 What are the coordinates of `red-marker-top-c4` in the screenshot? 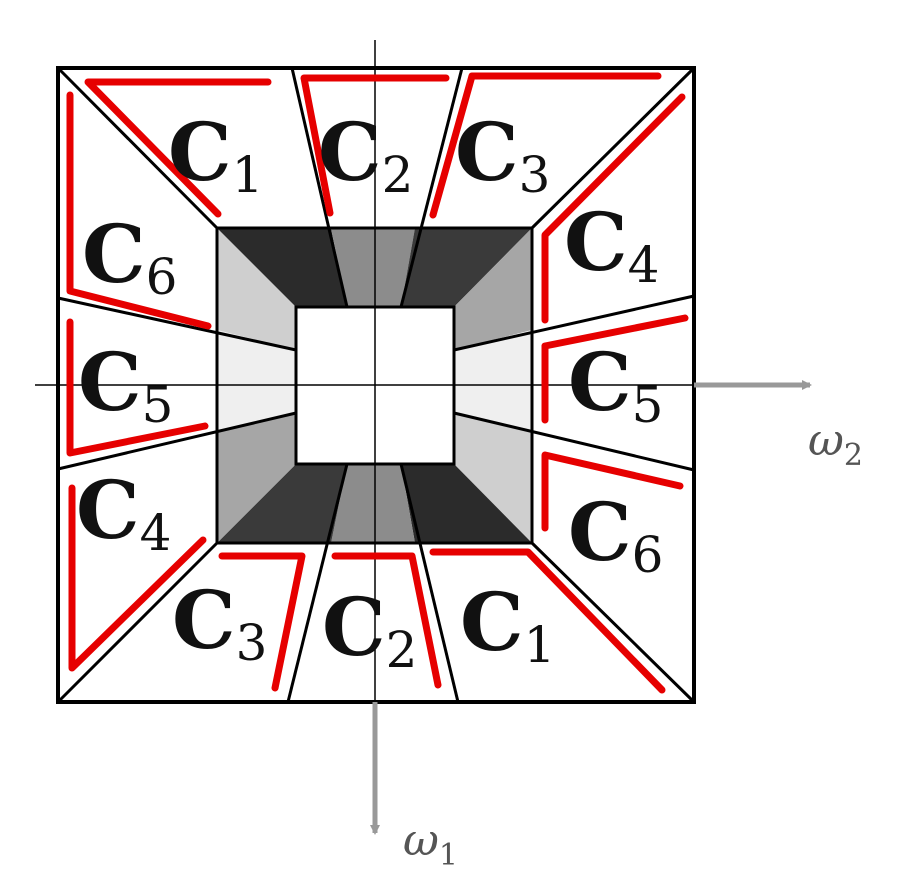 It's located at (613, 208).